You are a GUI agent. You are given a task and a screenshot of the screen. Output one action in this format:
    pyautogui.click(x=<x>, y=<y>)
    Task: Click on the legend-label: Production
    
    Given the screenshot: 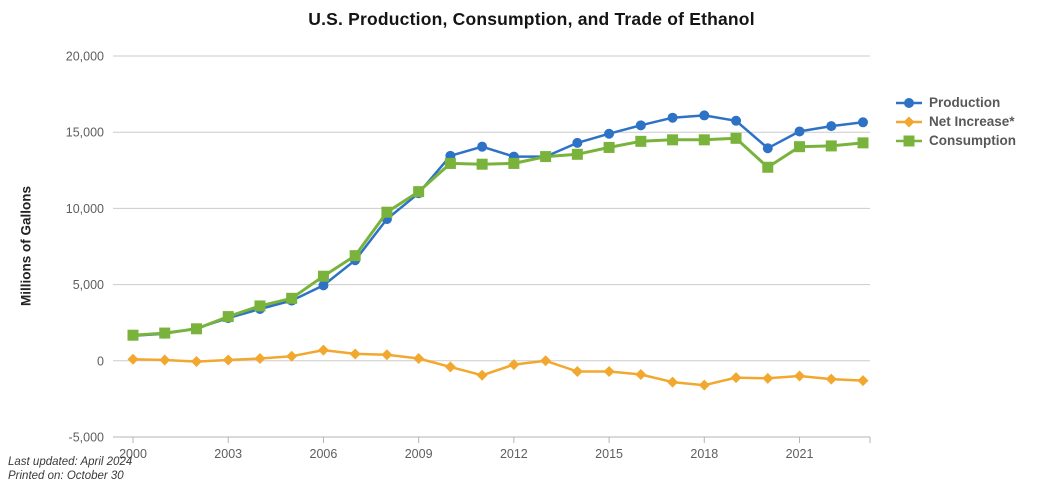 What is the action you would take?
    pyautogui.click(x=965, y=102)
    